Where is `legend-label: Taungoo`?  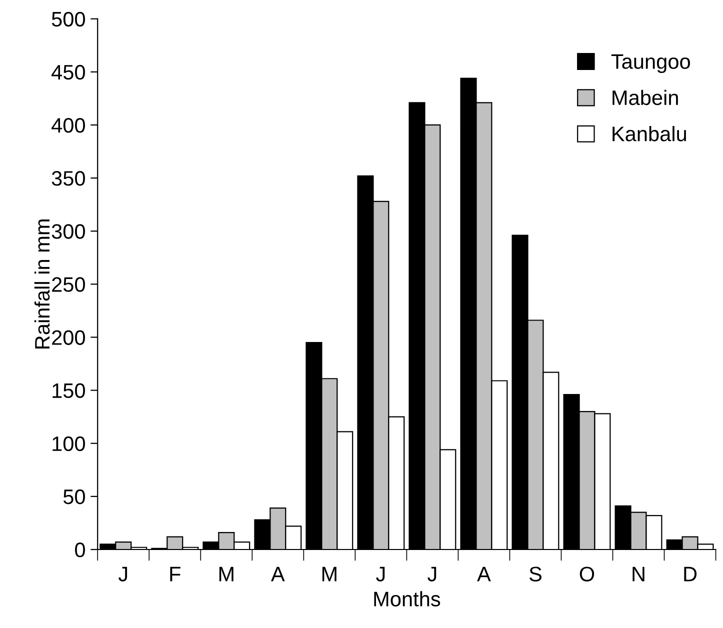 legend-label: Taungoo is located at coordinates (650, 64).